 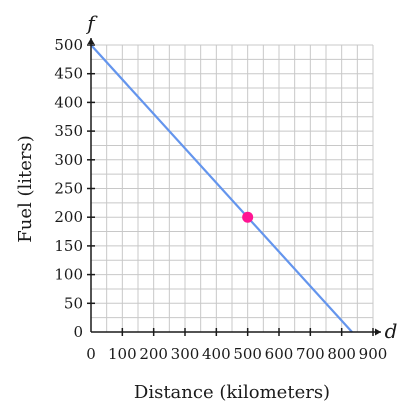 What do you see at coordinates (185, 354) in the screenshot?
I see `x-tick-label: 300` at bounding box center [185, 354].